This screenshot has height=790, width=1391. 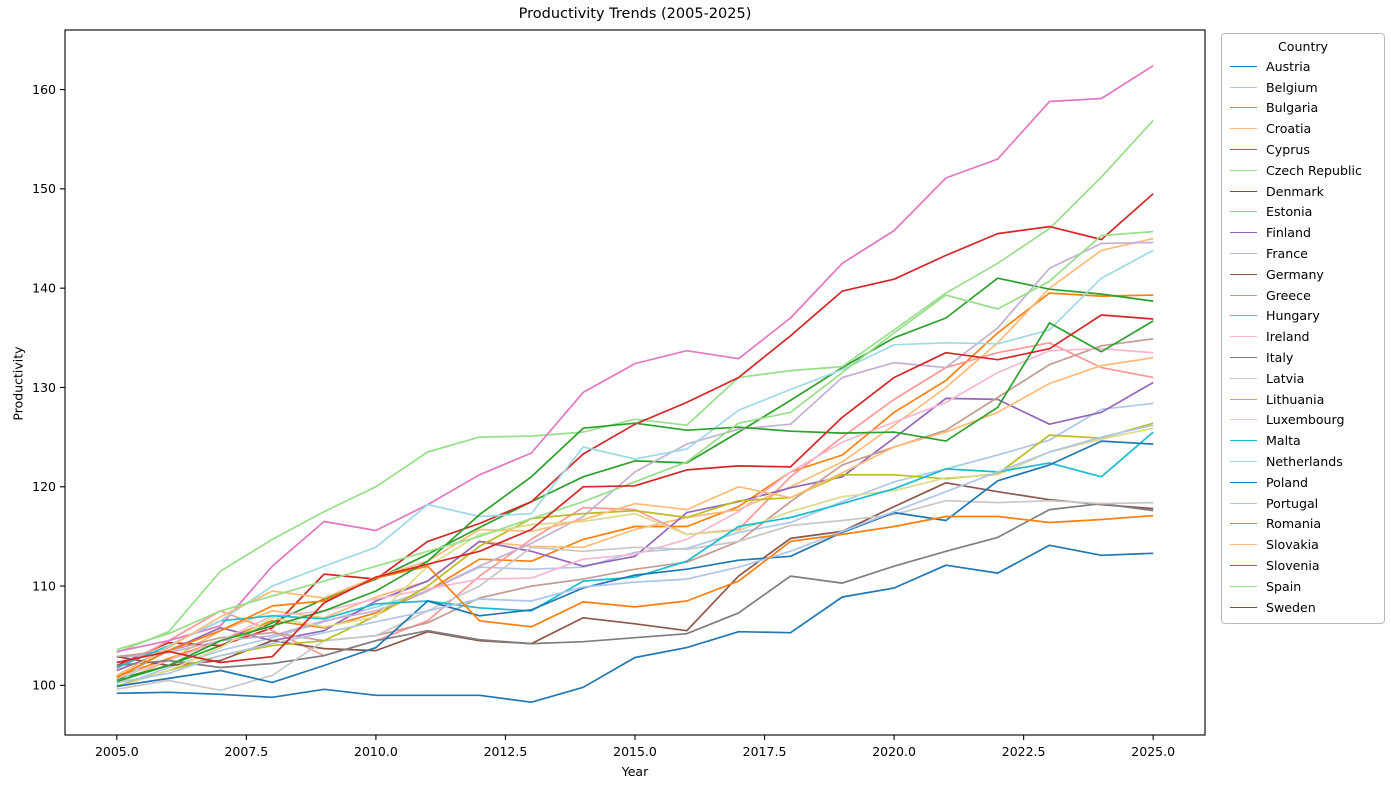 I want to click on x-tick-label: 2005.0, so click(x=117, y=751).